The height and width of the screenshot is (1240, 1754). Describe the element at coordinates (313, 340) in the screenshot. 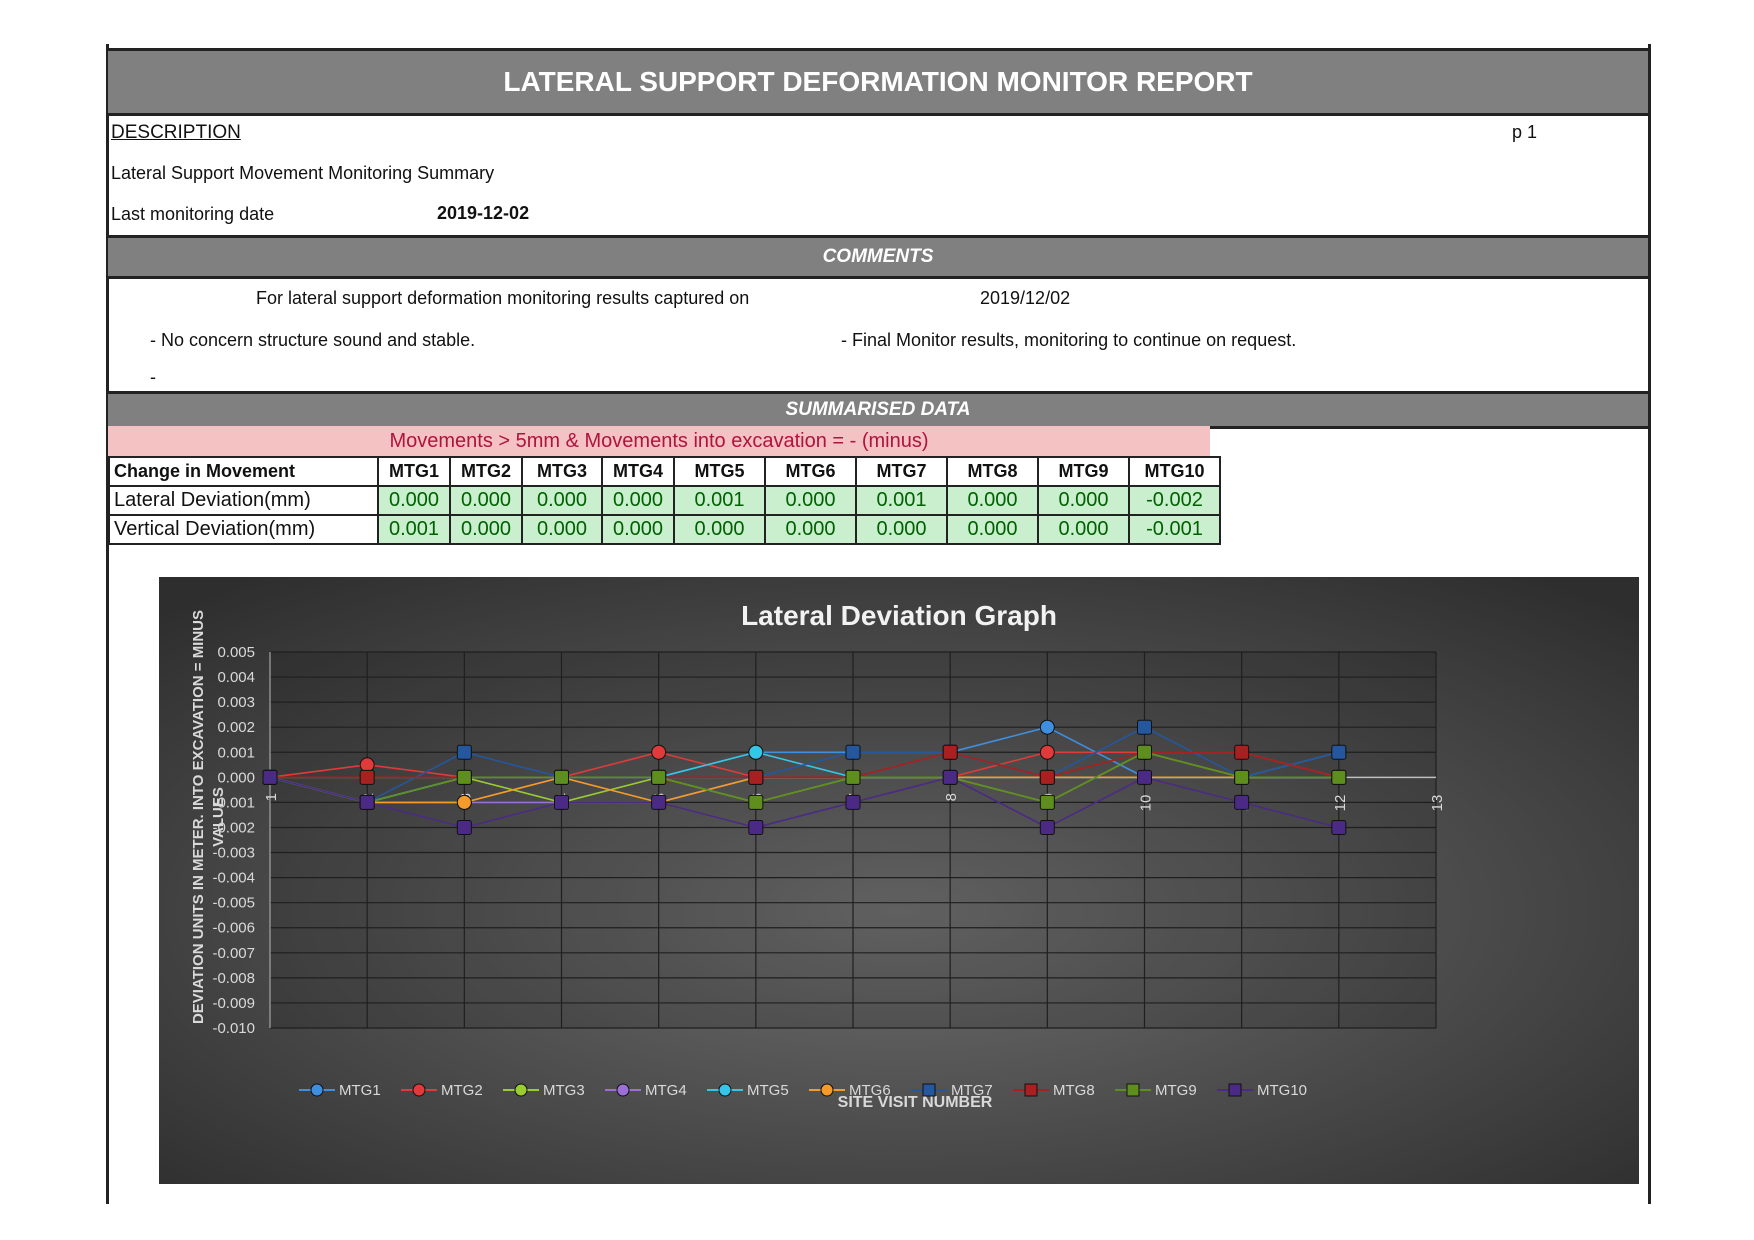

I see `comment-line: - No concern structure sound and stable.` at that location.